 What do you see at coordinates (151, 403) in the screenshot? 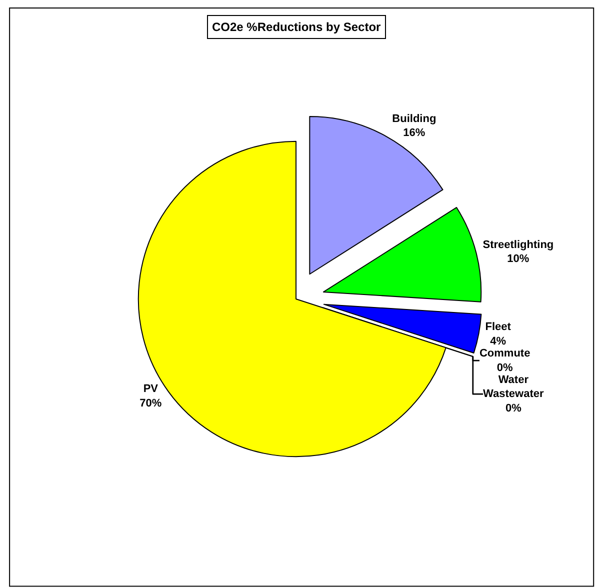
I see `data-label: 70%` at bounding box center [151, 403].